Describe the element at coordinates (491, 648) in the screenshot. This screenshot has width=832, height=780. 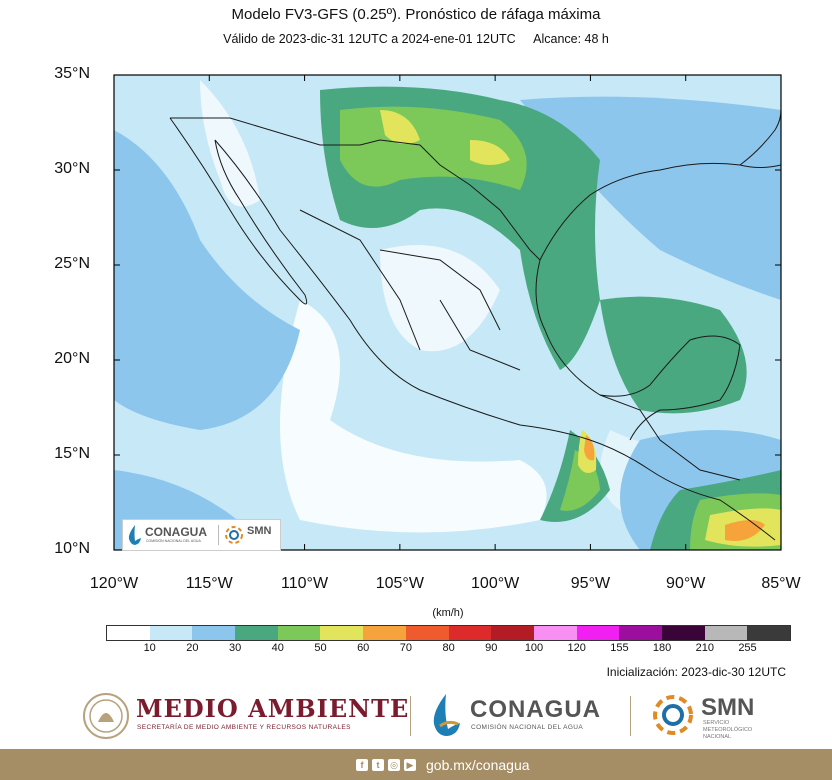
I see `colorbar-tick-label: 90` at that location.